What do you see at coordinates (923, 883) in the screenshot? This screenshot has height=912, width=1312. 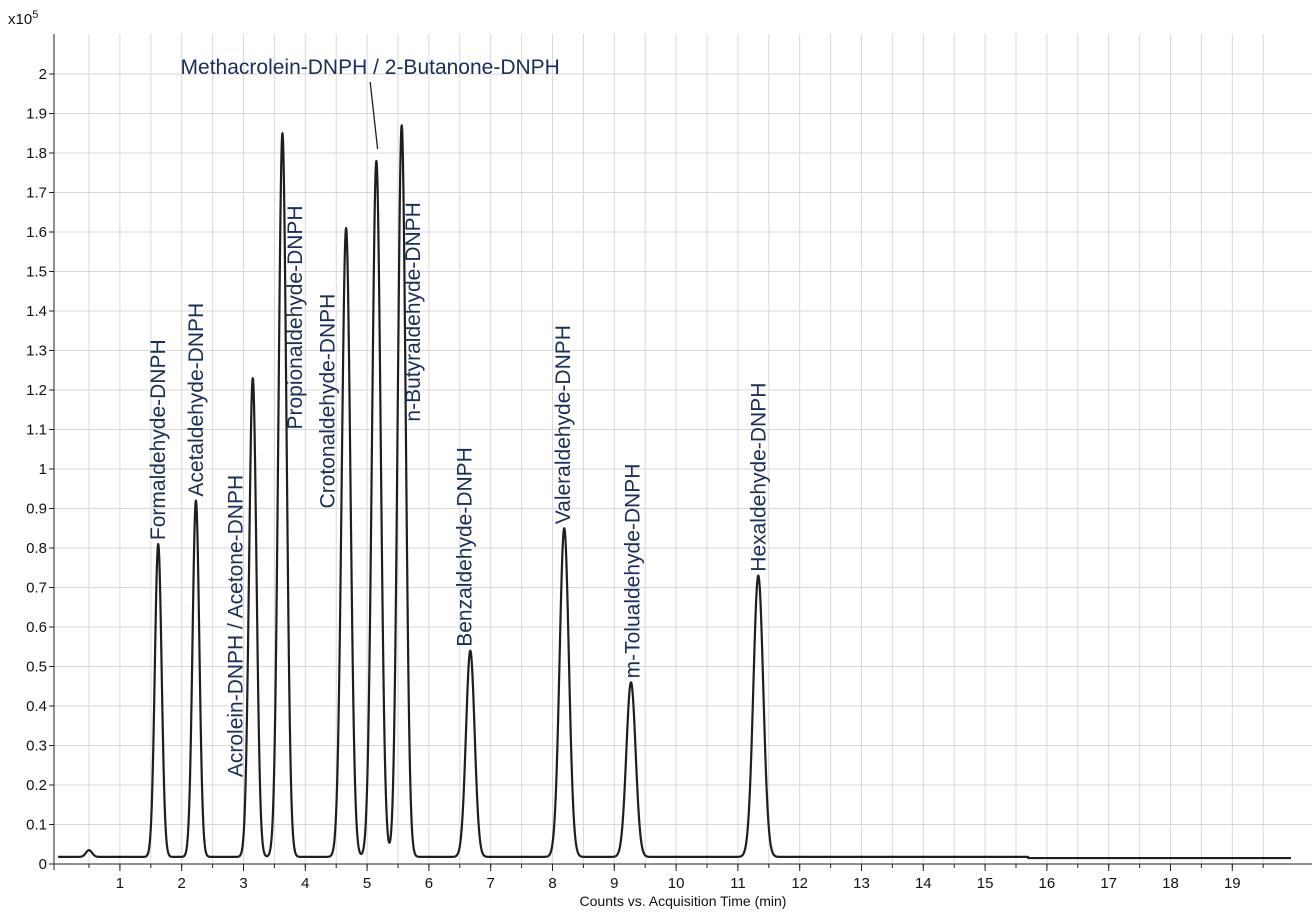 I see `x-tick-label: 14` at bounding box center [923, 883].